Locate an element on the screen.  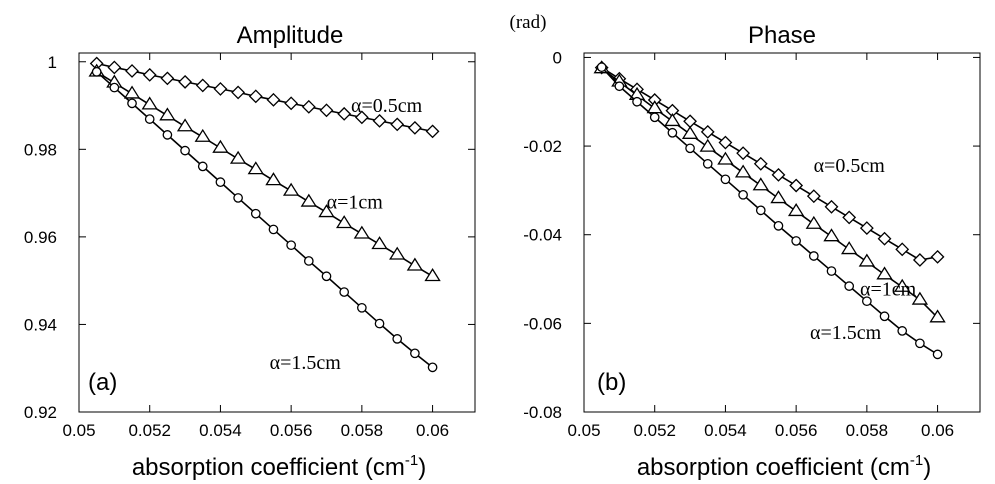
x-tick-label: 0.052 is located at coordinates (654, 430).